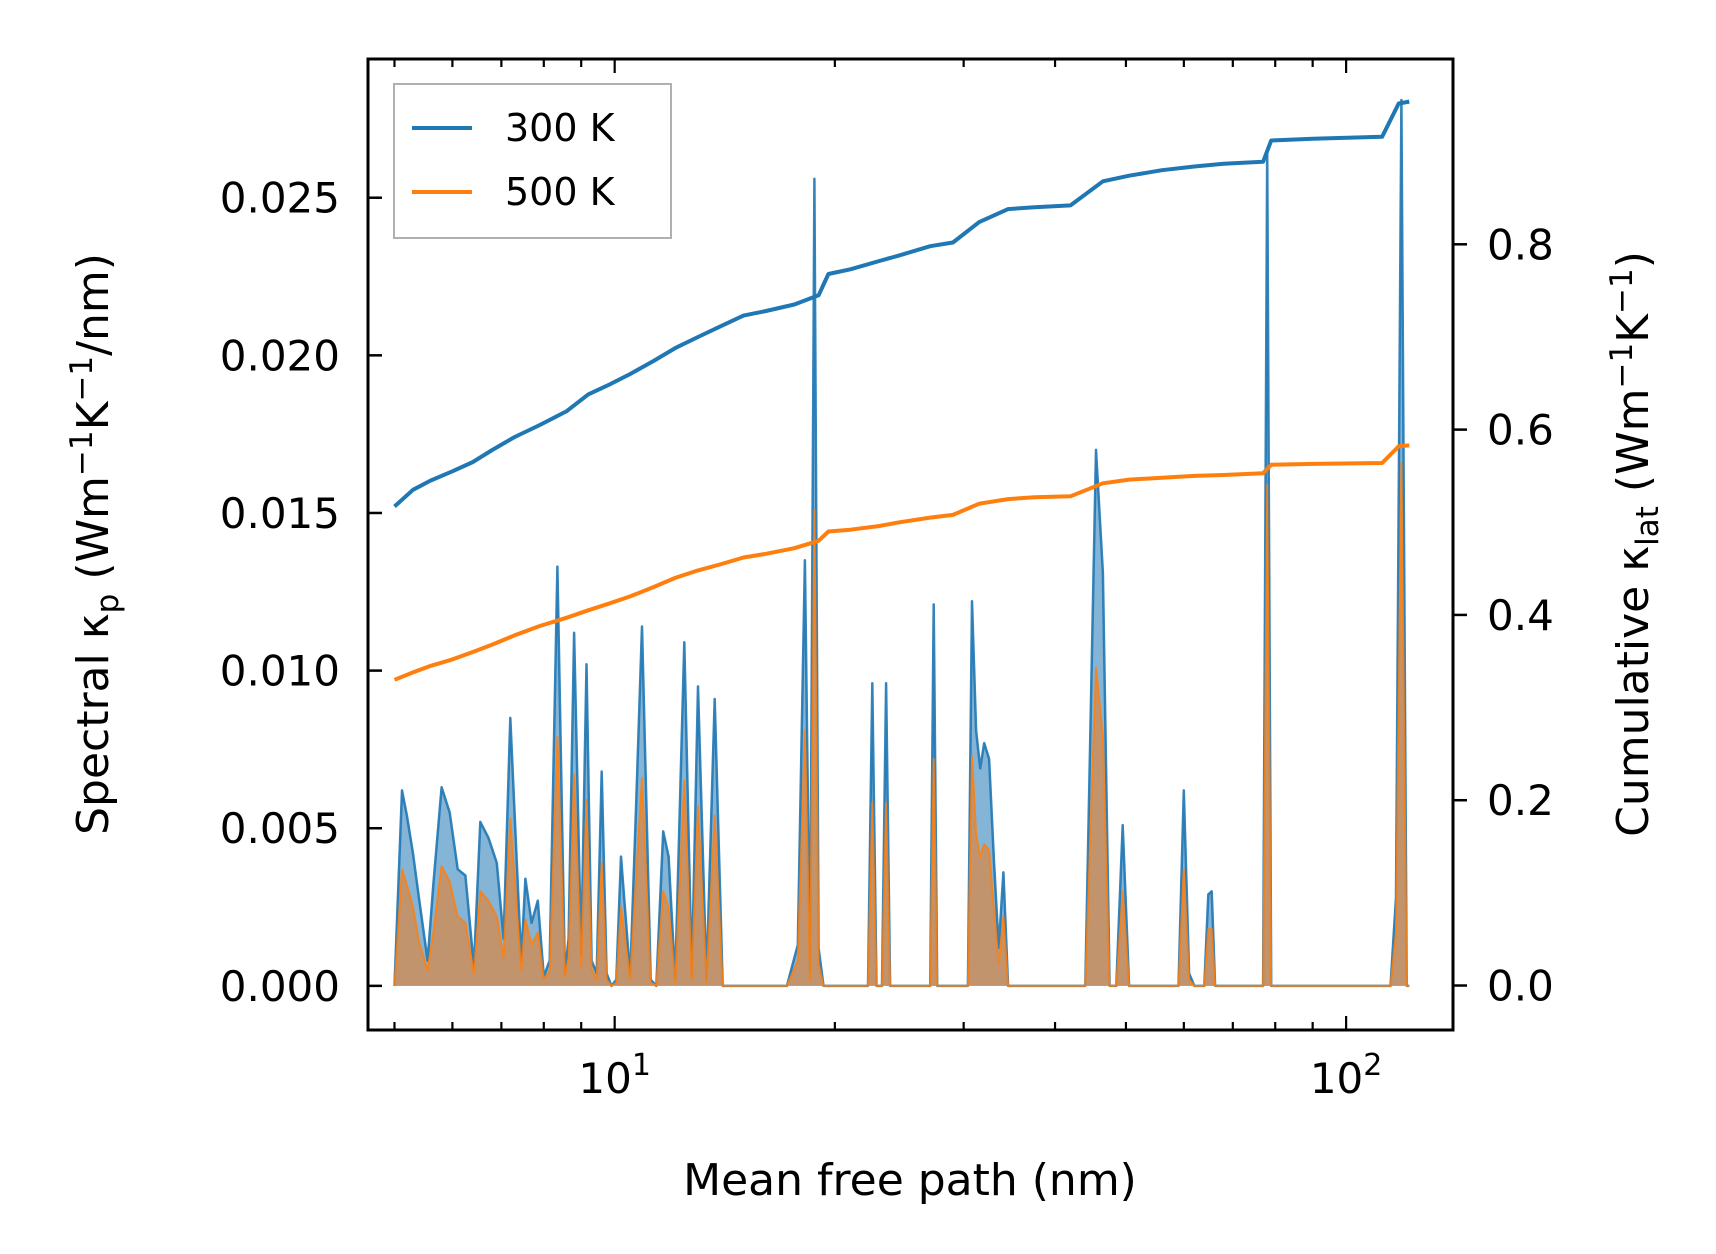 This screenshot has width=1716, height=1254. Describe the element at coordinates (614, 1075) in the screenshot. I see `x-tick-label: 10¹` at that location.